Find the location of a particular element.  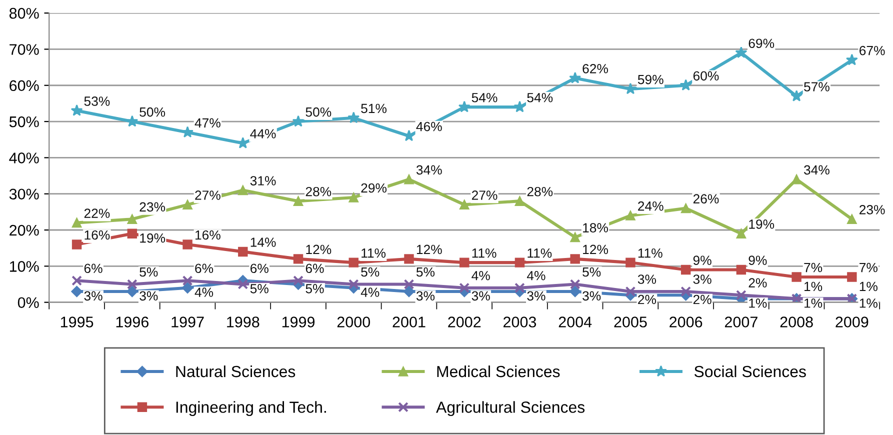

data-label: 14% is located at coordinates (263, 242).